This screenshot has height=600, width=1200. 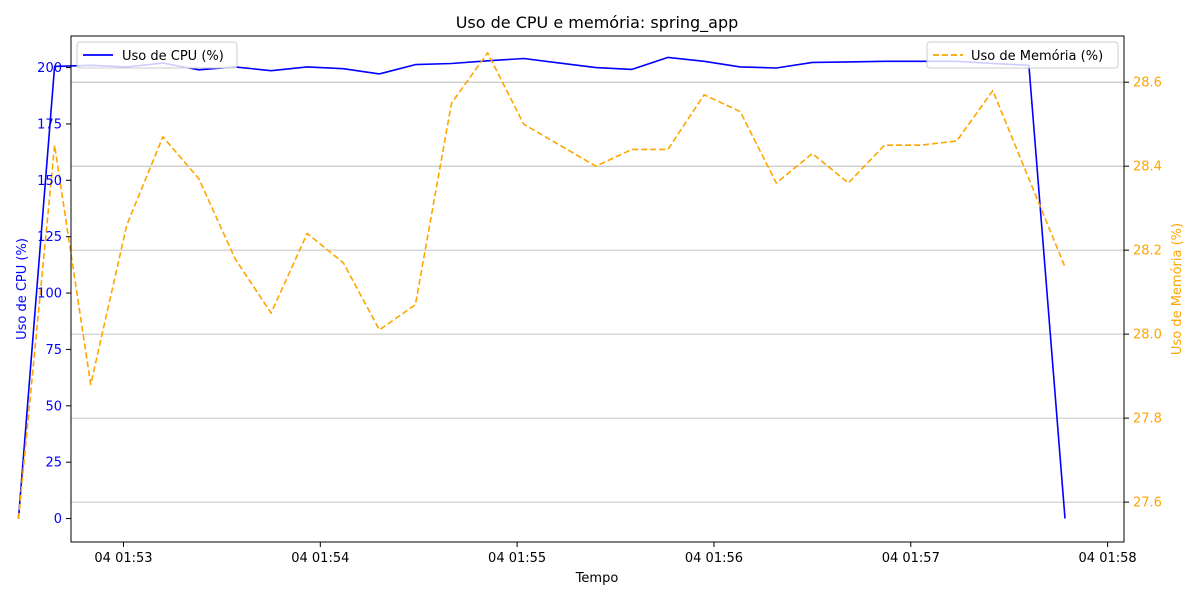 I want to click on y-left-tick-label: 50, so click(x=53, y=406).